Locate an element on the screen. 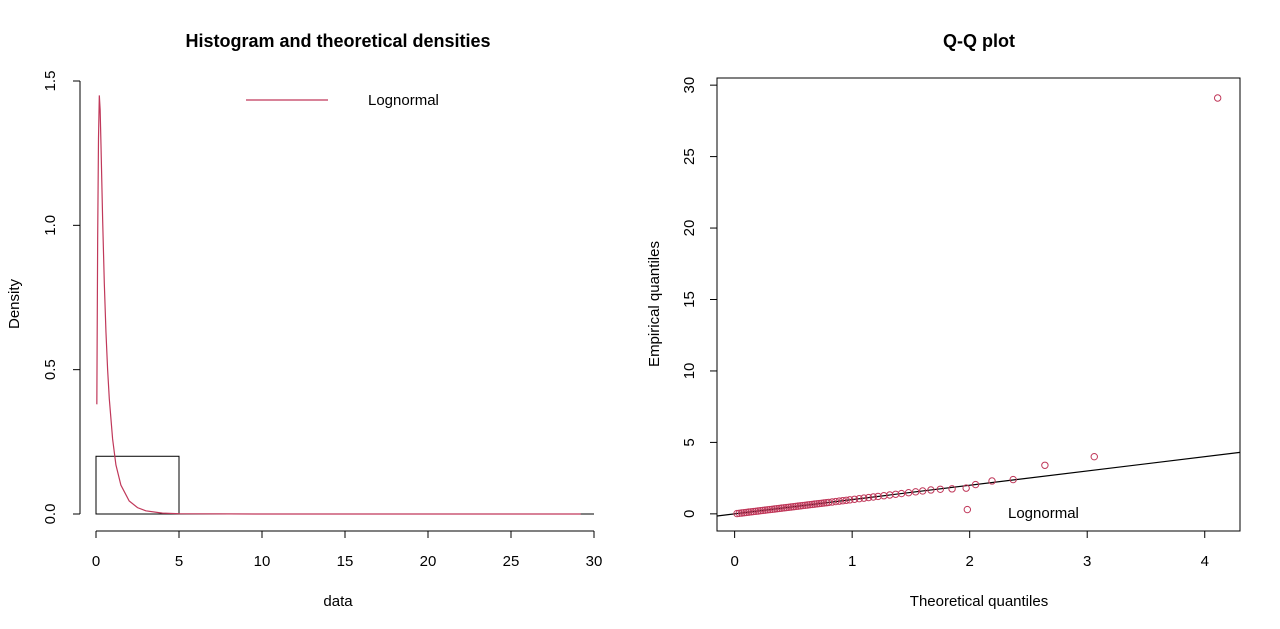 This screenshot has height=629, width=1280. histogram-x-tick-label-0: 0 is located at coordinates (96, 561).